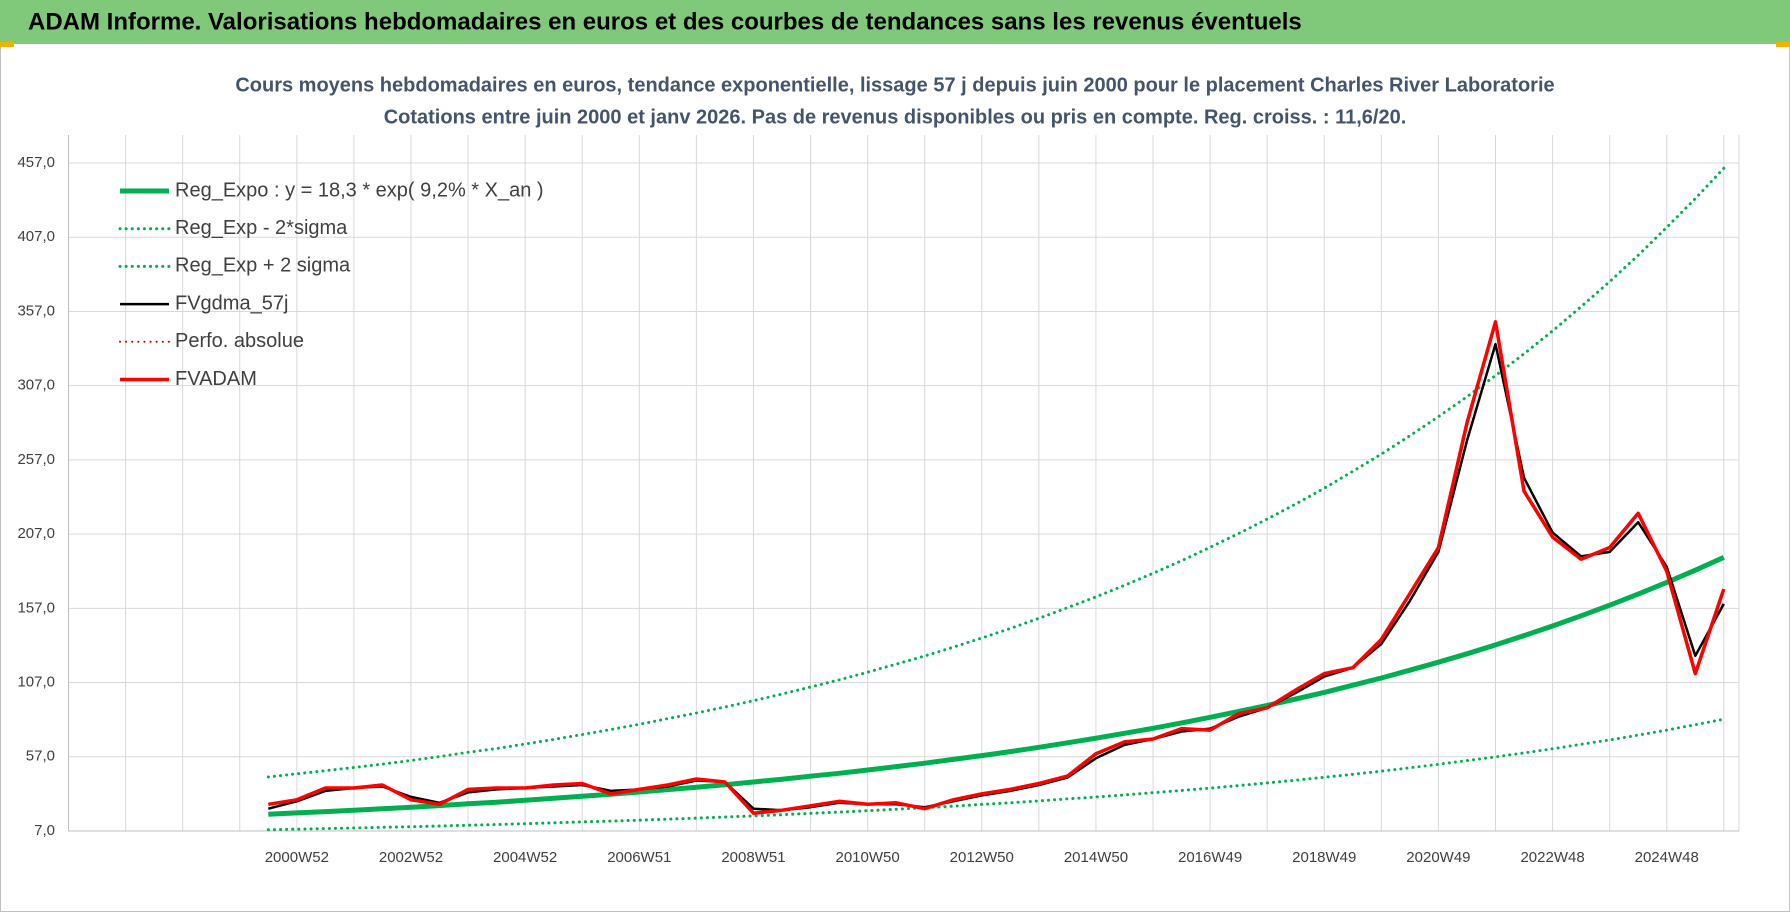 The height and width of the screenshot is (912, 1790). What do you see at coordinates (239, 341) in the screenshot?
I see `legend-label: Perfo. absolue` at bounding box center [239, 341].